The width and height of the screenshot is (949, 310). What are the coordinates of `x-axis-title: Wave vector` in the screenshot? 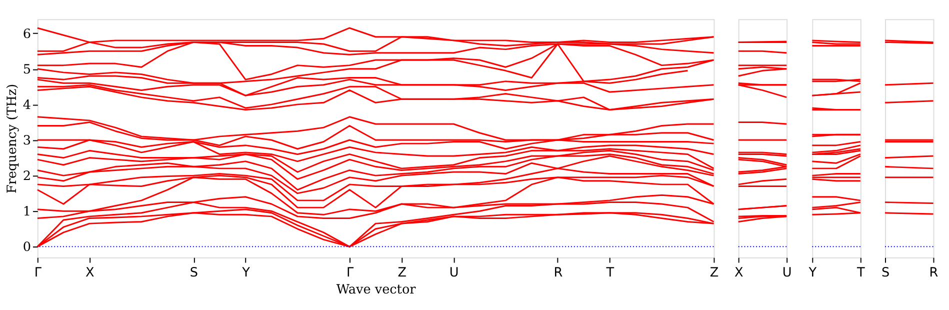 It's located at (376, 290).